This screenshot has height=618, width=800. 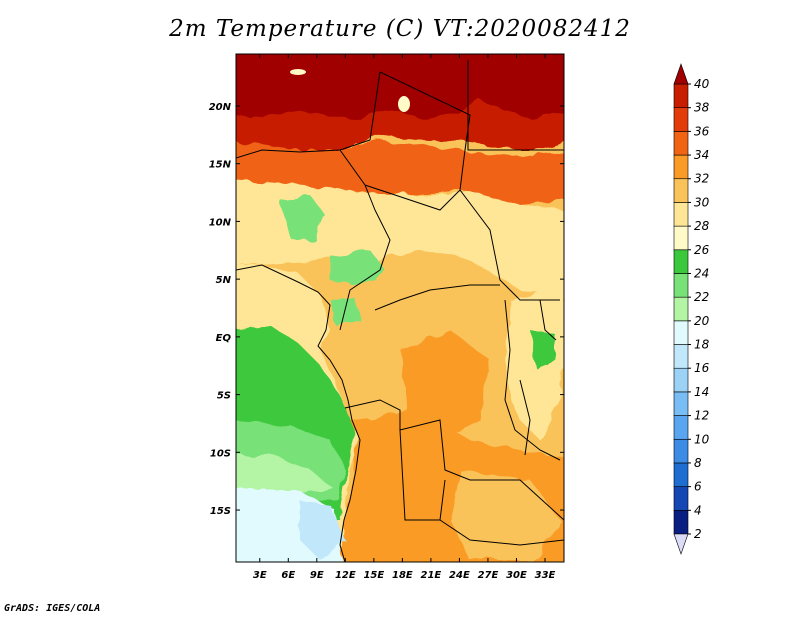 What do you see at coordinates (698, 510) in the screenshot?
I see `colorbar-label: 4` at bounding box center [698, 510].